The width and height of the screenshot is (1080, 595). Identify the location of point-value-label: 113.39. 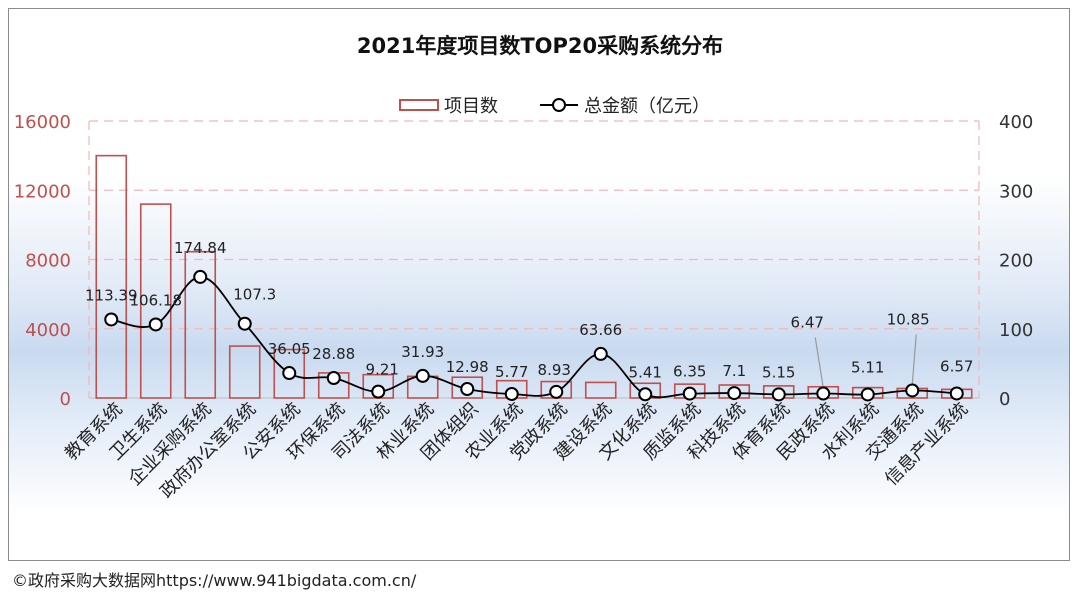
(111, 295).